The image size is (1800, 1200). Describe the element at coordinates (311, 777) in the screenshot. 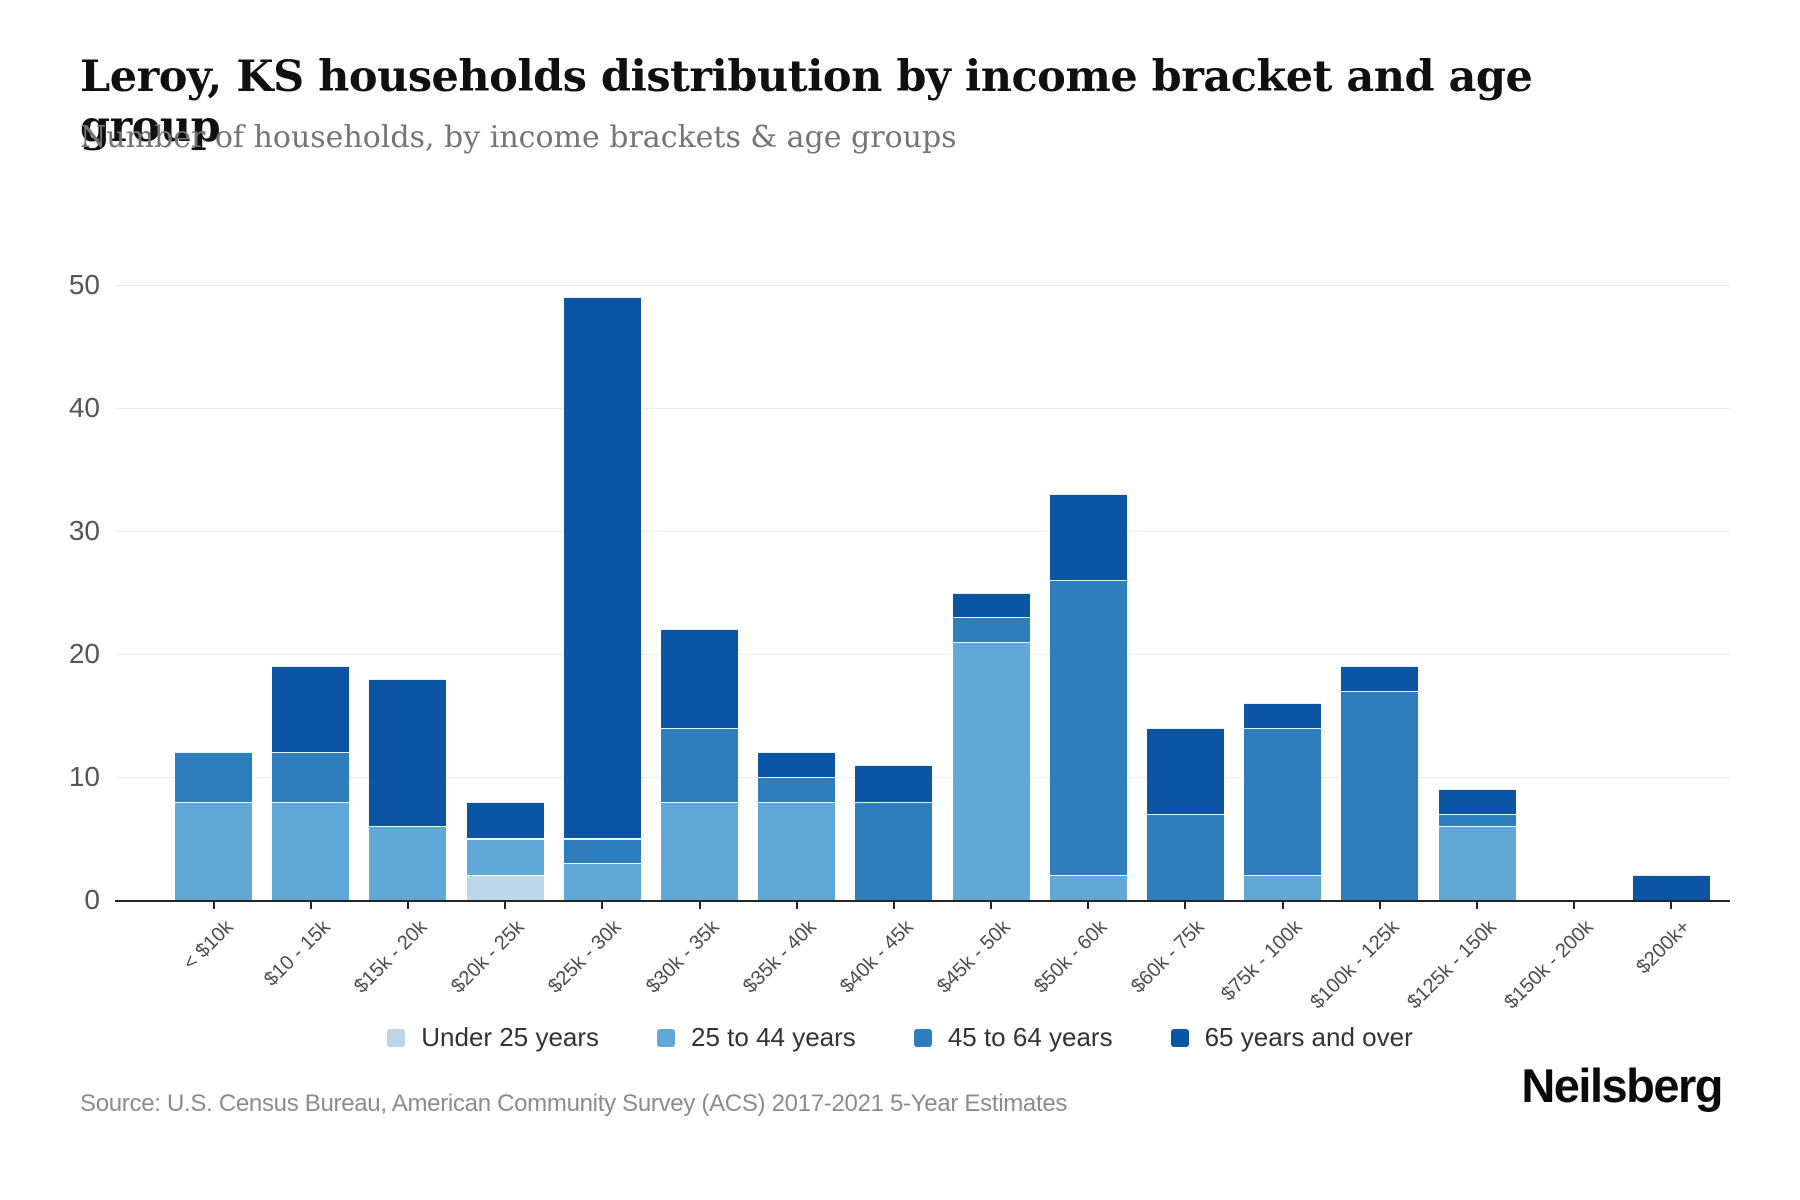

I see `bar-segment-$10 - 15k-45 to 64 years` at that location.